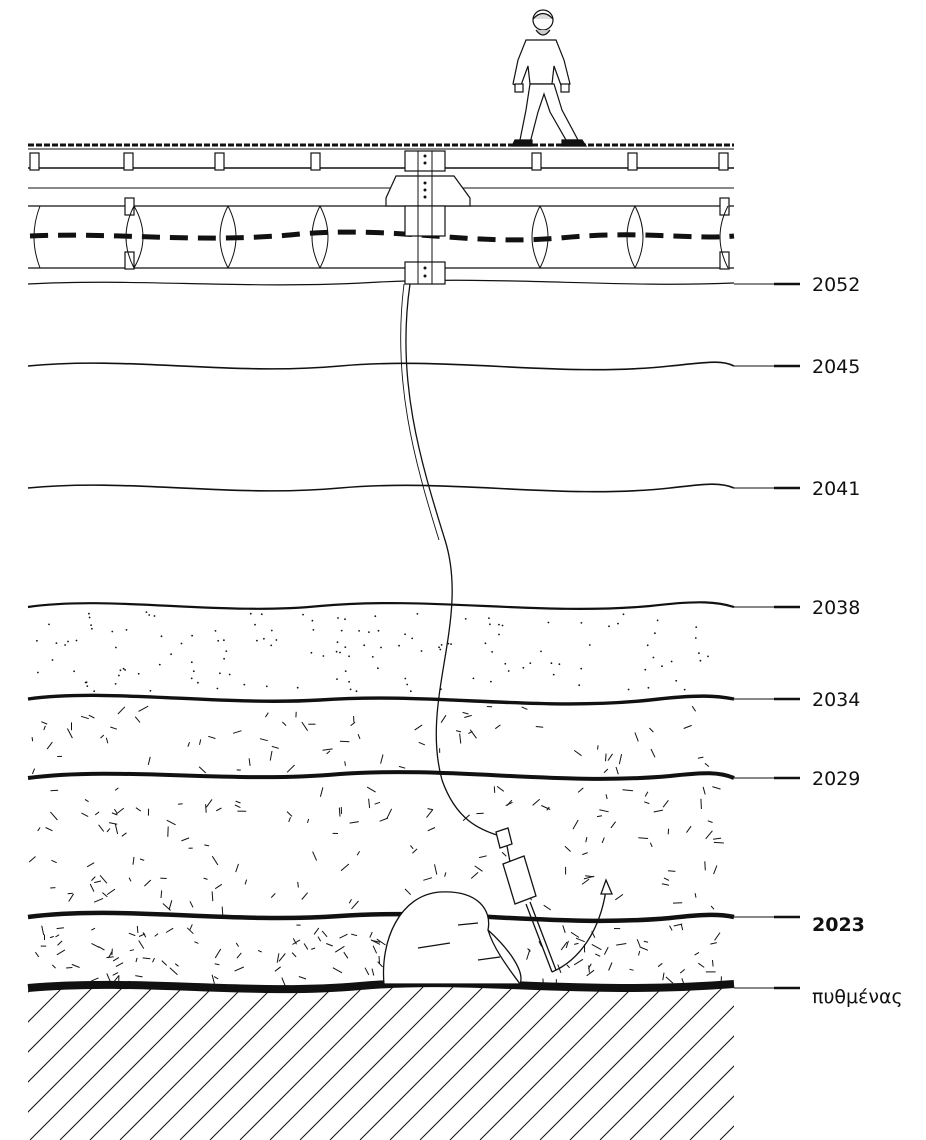 Image resolution: width=926 pixels, height=1140 pixels. What do you see at coordinates (381, 605) in the screenshot?
I see `layer-line-2038` at bounding box center [381, 605].